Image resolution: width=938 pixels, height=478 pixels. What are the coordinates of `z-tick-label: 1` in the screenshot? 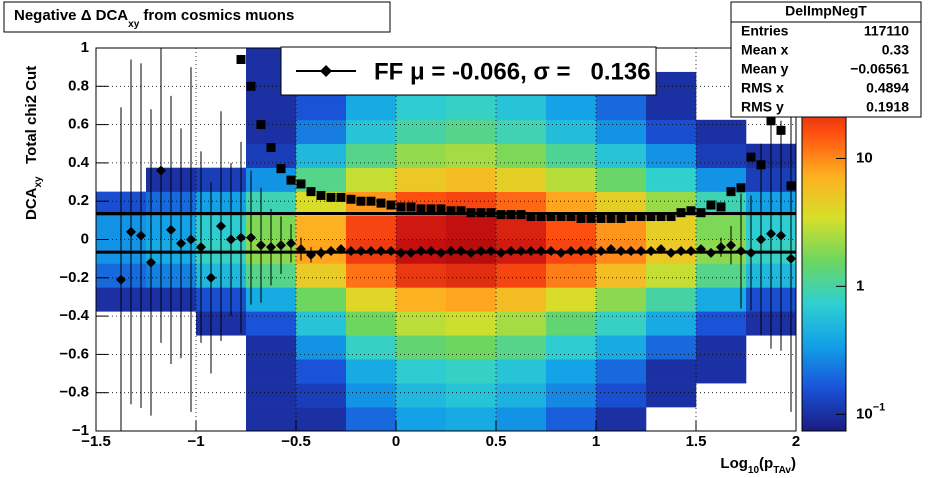 It's located at (860, 285).